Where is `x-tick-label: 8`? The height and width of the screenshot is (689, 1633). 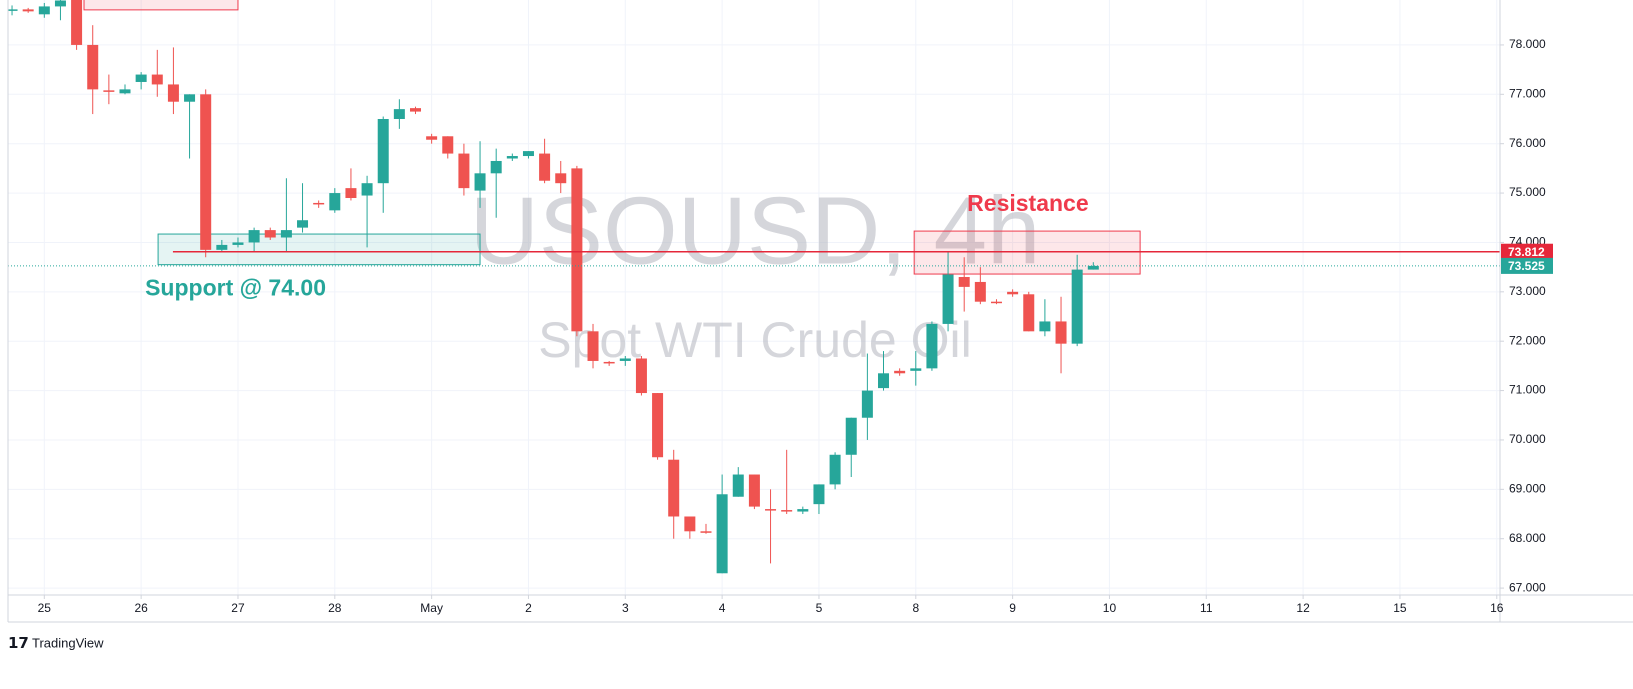
x-tick-label: 8 is located at coordinates (915, 608).